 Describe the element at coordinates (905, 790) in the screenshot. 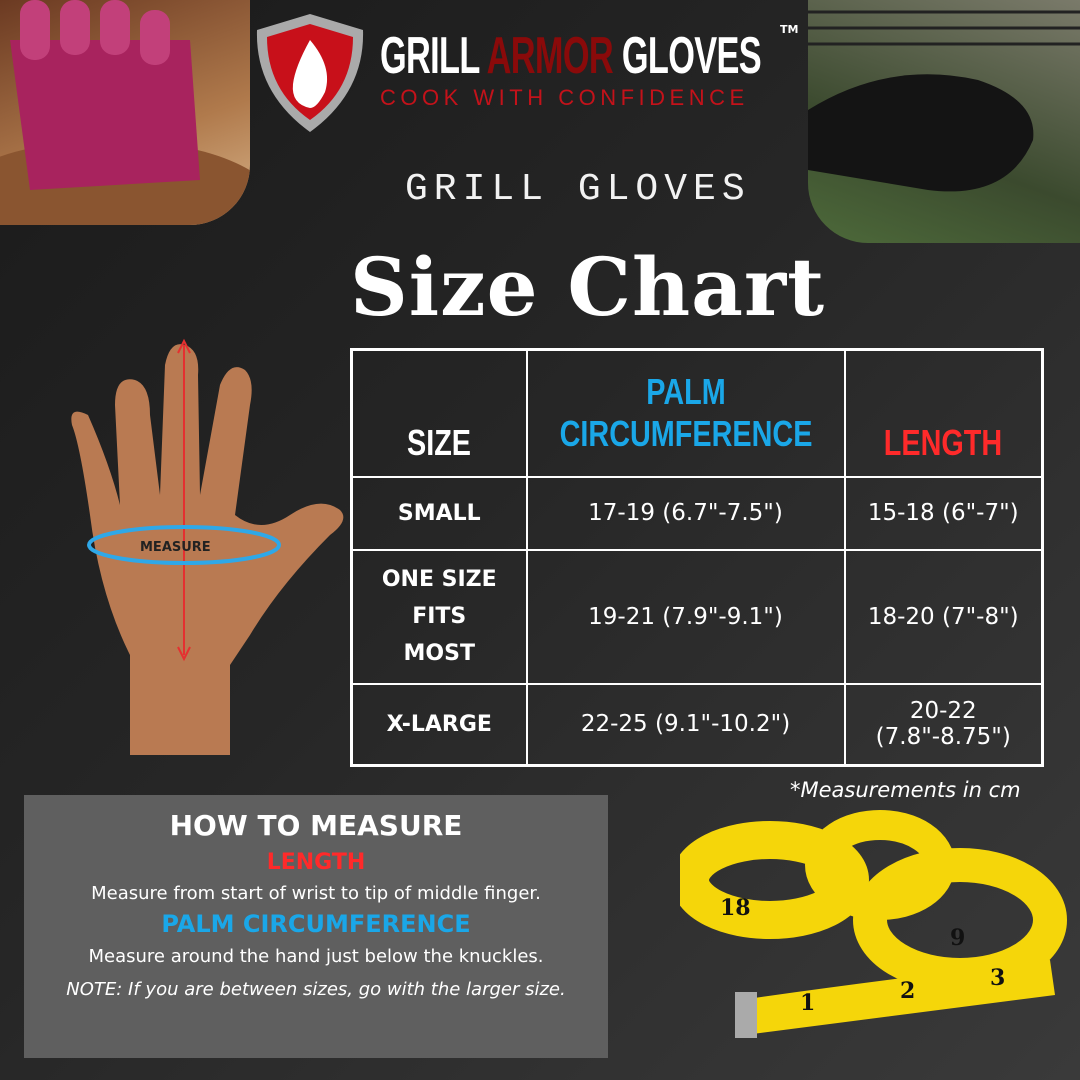

I see `units-note: *Measurements in cm` at that location.